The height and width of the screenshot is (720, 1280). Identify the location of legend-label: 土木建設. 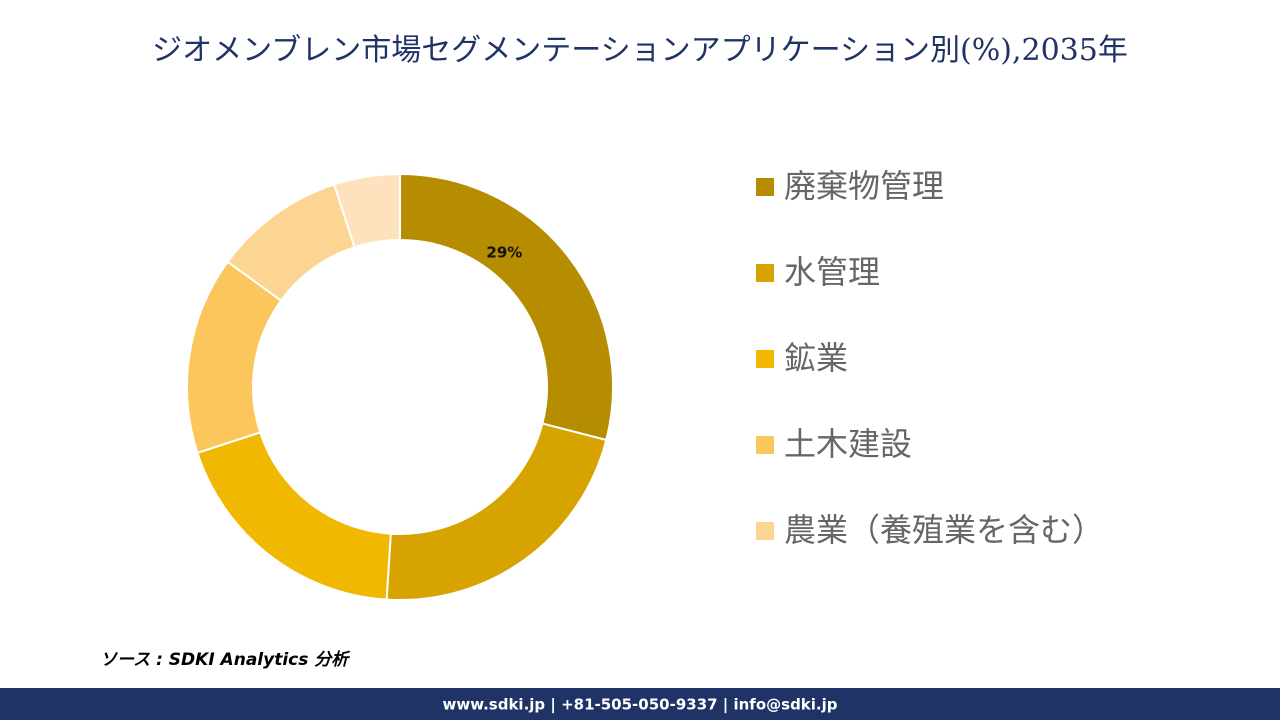
(848, 444).